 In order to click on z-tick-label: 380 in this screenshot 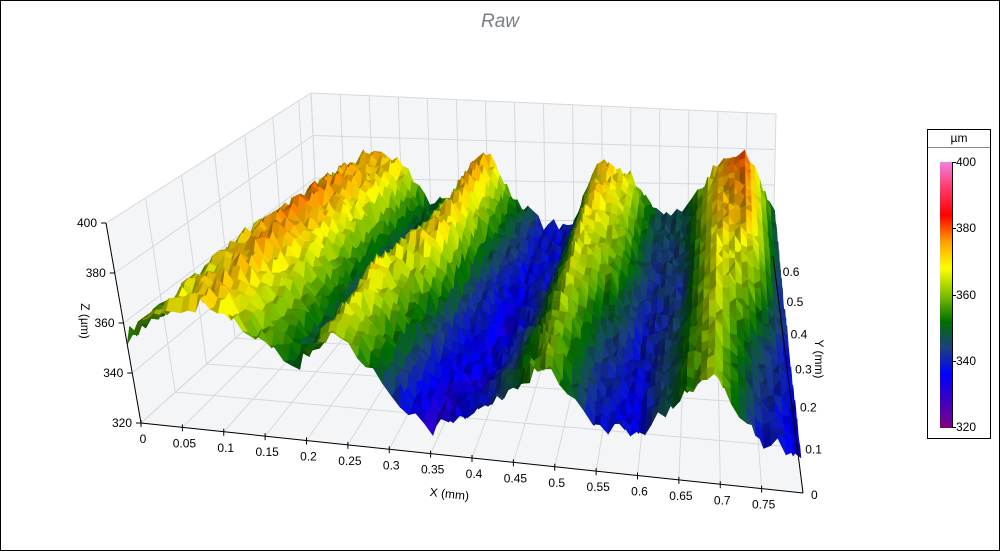, I will do `click(96, 273)`.